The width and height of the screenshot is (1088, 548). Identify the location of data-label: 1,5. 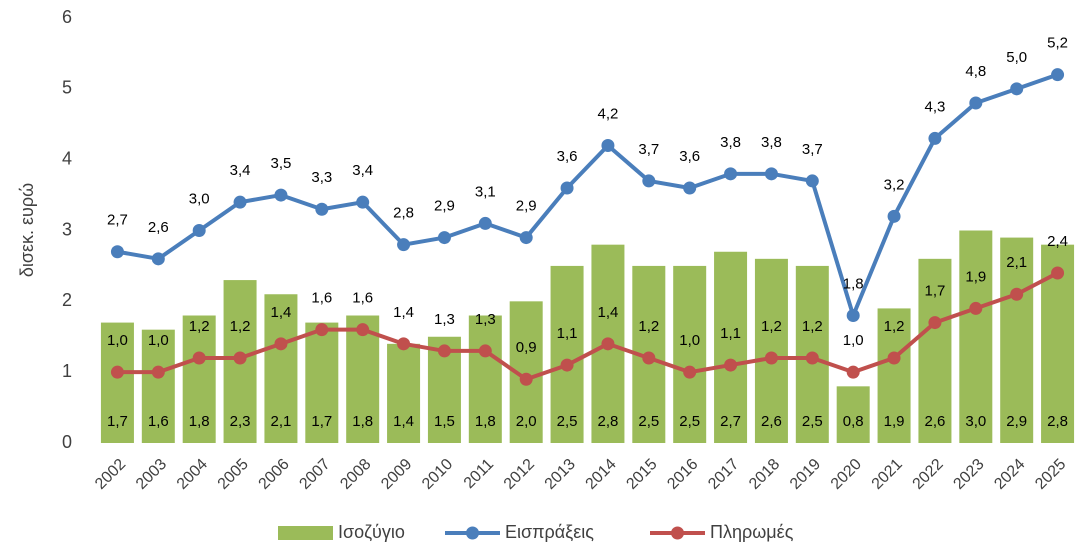
(444, 421).